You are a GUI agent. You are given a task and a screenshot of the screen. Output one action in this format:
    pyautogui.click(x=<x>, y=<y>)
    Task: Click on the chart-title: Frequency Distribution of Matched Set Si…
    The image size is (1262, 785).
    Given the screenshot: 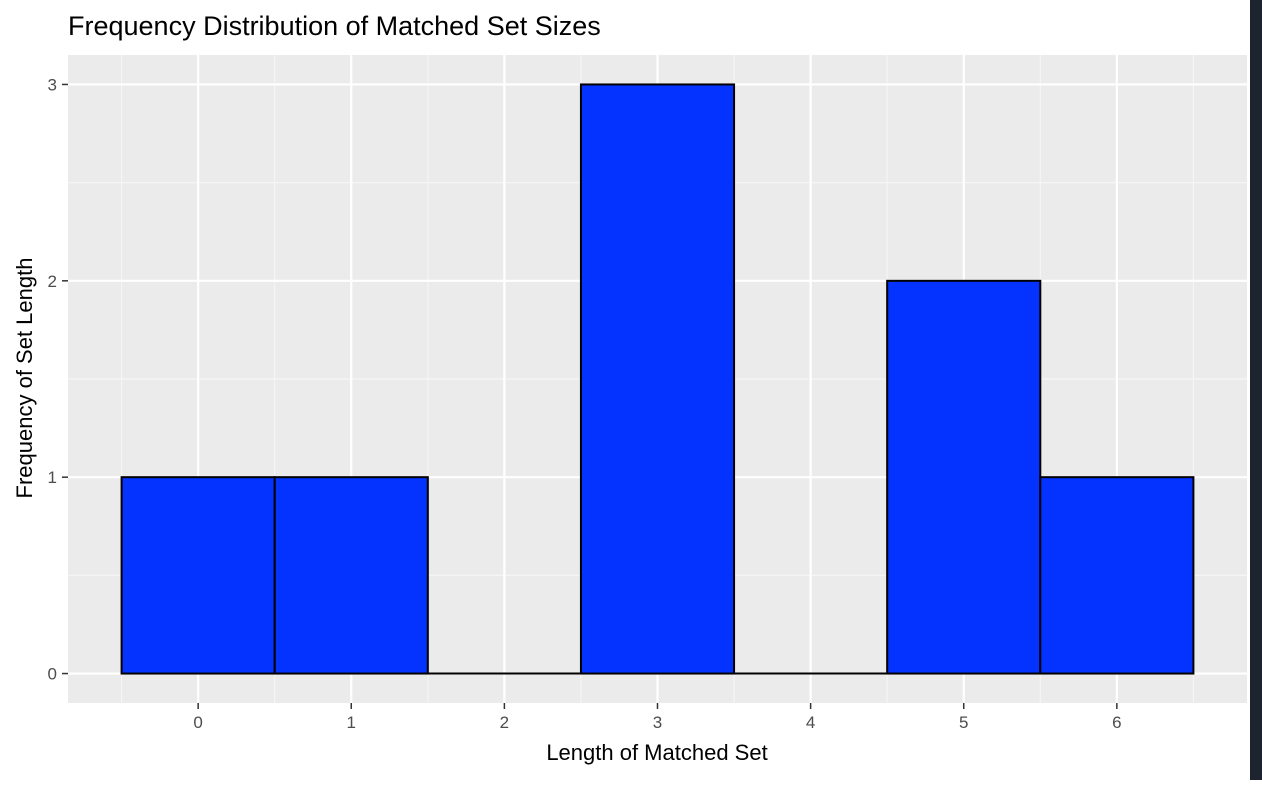 What is the action you would take?
    pyautogui.click(x=334, y=26)
    